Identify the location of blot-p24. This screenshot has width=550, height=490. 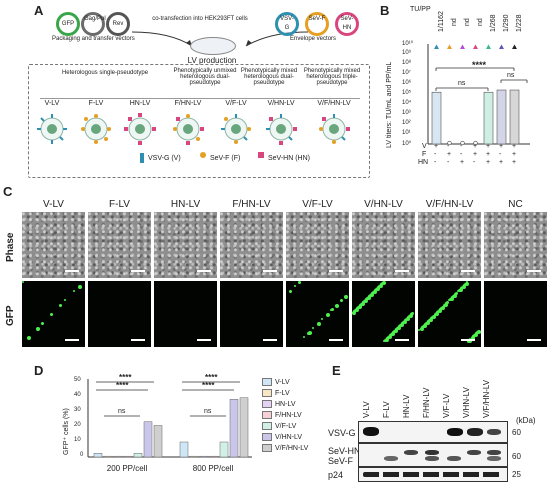
(433, 474).